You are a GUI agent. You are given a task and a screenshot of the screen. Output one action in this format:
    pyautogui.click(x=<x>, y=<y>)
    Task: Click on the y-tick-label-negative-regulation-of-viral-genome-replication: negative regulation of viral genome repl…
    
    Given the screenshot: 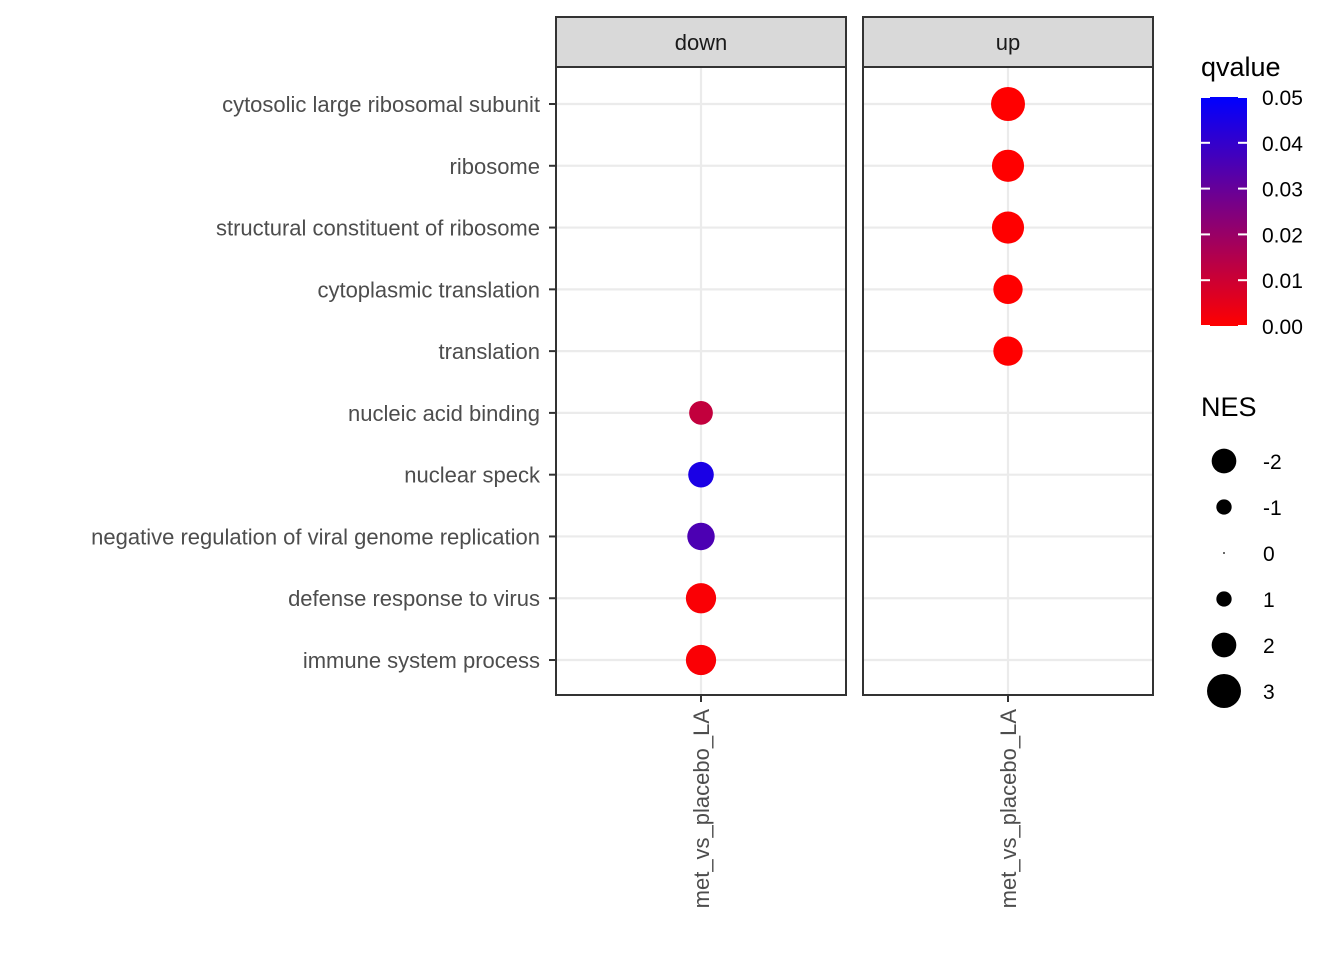 What is the action you would take?
    pyautogui.click(x=315, y=536)
    